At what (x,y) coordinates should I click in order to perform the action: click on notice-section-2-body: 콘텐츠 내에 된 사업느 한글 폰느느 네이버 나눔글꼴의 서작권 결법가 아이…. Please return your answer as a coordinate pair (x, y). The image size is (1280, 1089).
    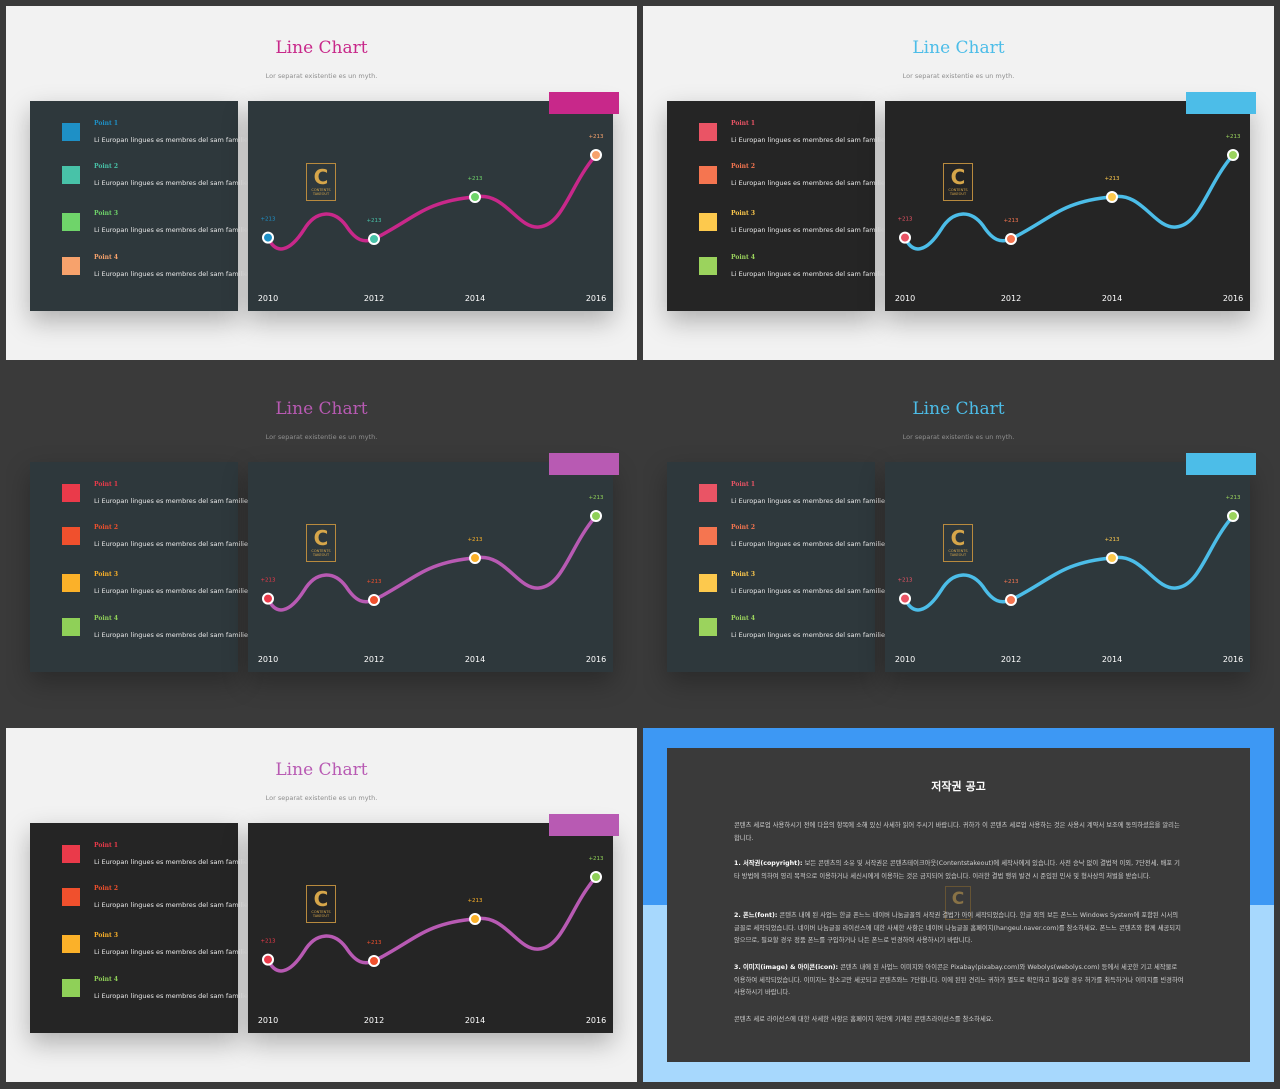
    Looking at the image, I should click on (957, 928).